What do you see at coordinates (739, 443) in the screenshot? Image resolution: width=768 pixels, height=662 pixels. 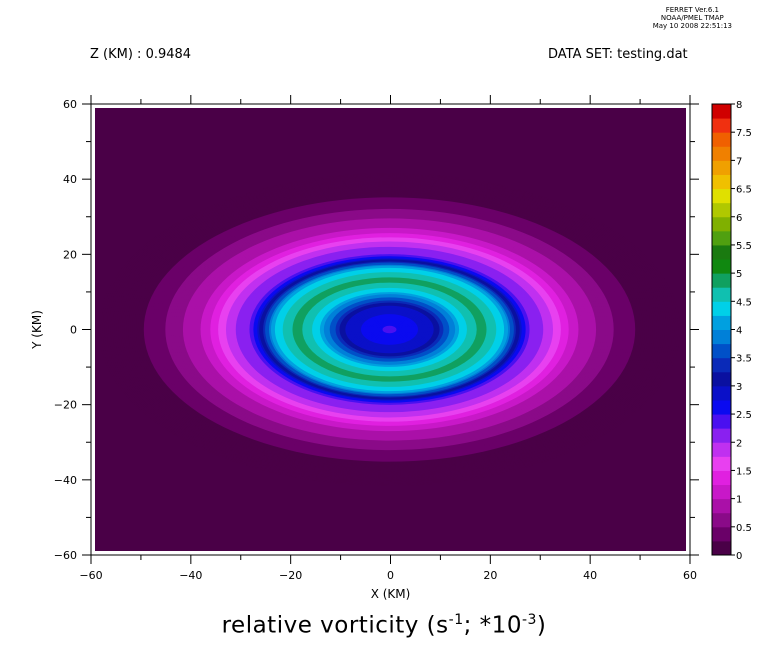 I see `colorbar-label: 2` at bounding box center [739, 443].